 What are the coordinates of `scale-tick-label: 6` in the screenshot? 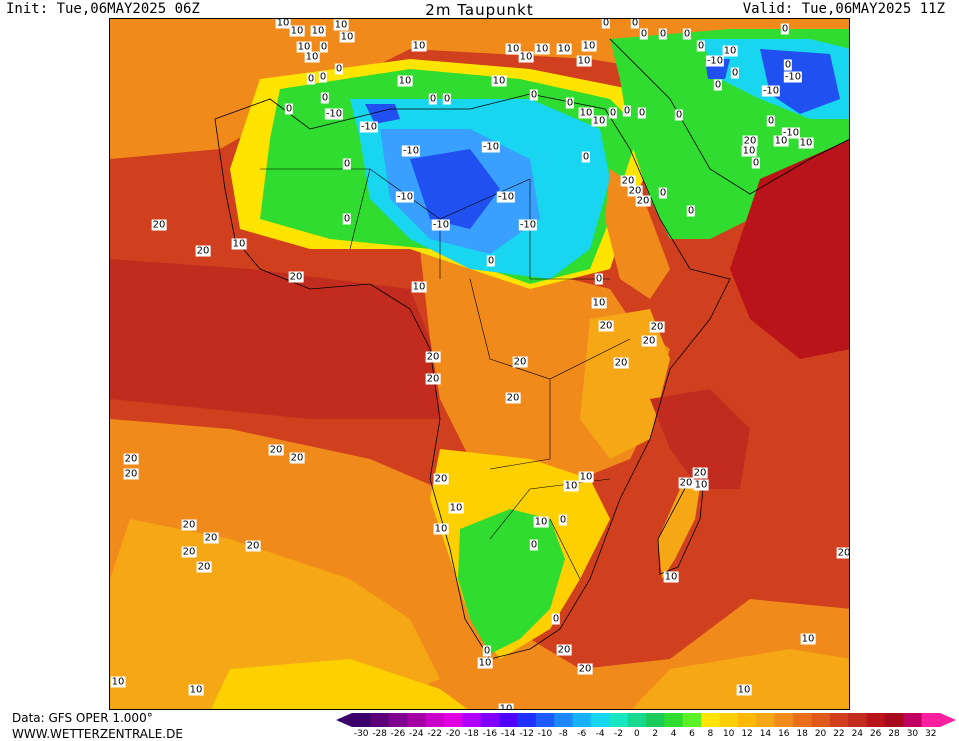 It's located at (692, 734).